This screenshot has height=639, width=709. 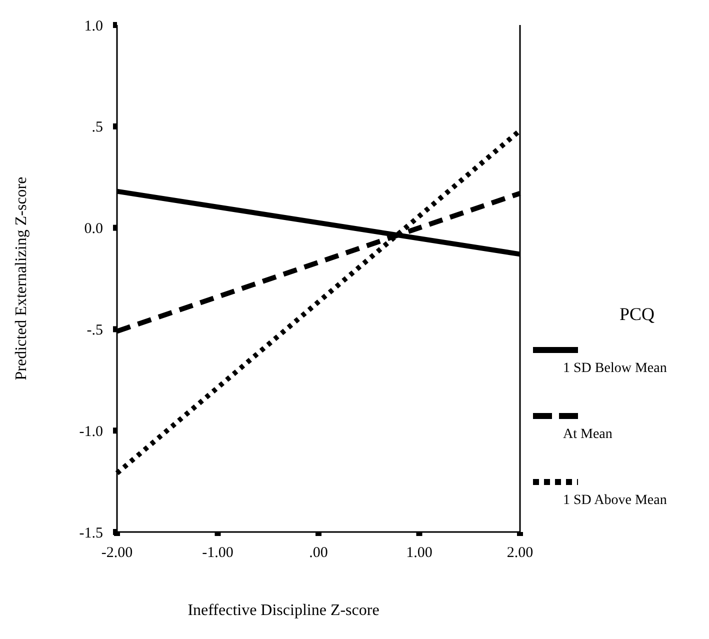 What do you see at coordinates (94, 330) in the screenshot?
I see `y-tick-label: -.5` at bounding box center [94, 330].